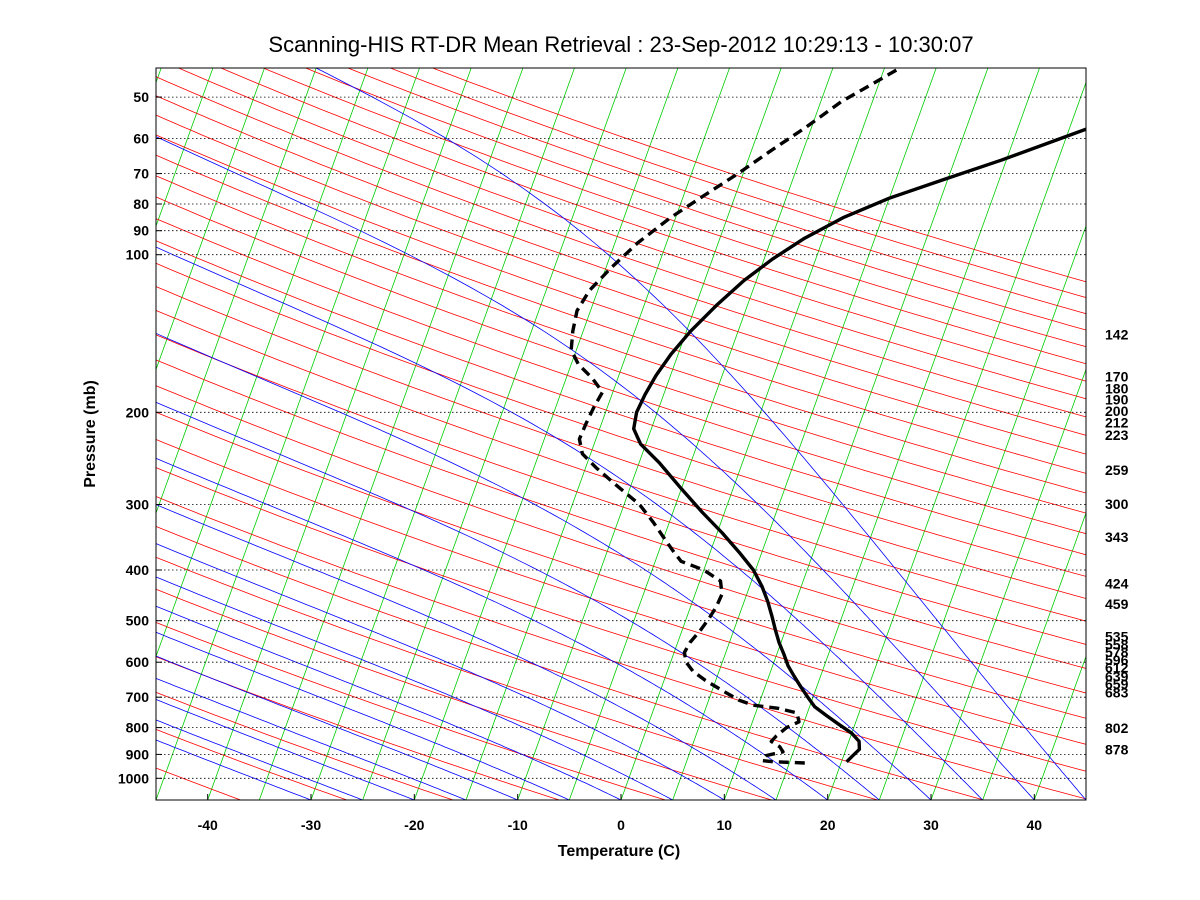 The width and height of the screenshot is (1200, 900). I want to click on height-label: 343, so click(1117, 537).